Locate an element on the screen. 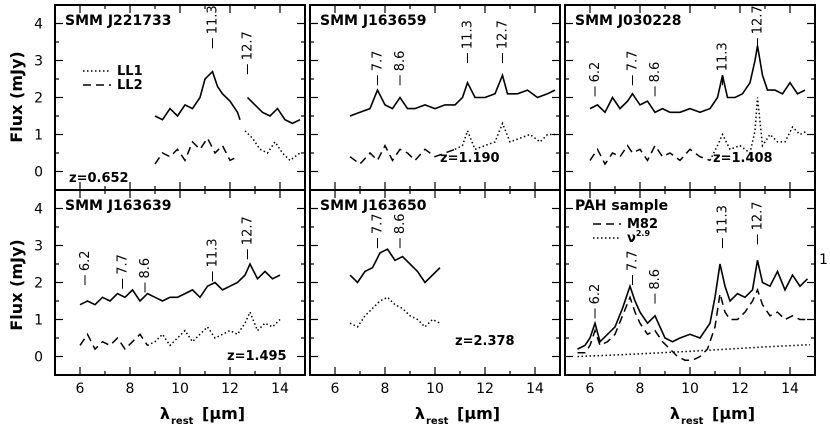  panel-title: SMM J163659 is located at coordinates (373, 21).